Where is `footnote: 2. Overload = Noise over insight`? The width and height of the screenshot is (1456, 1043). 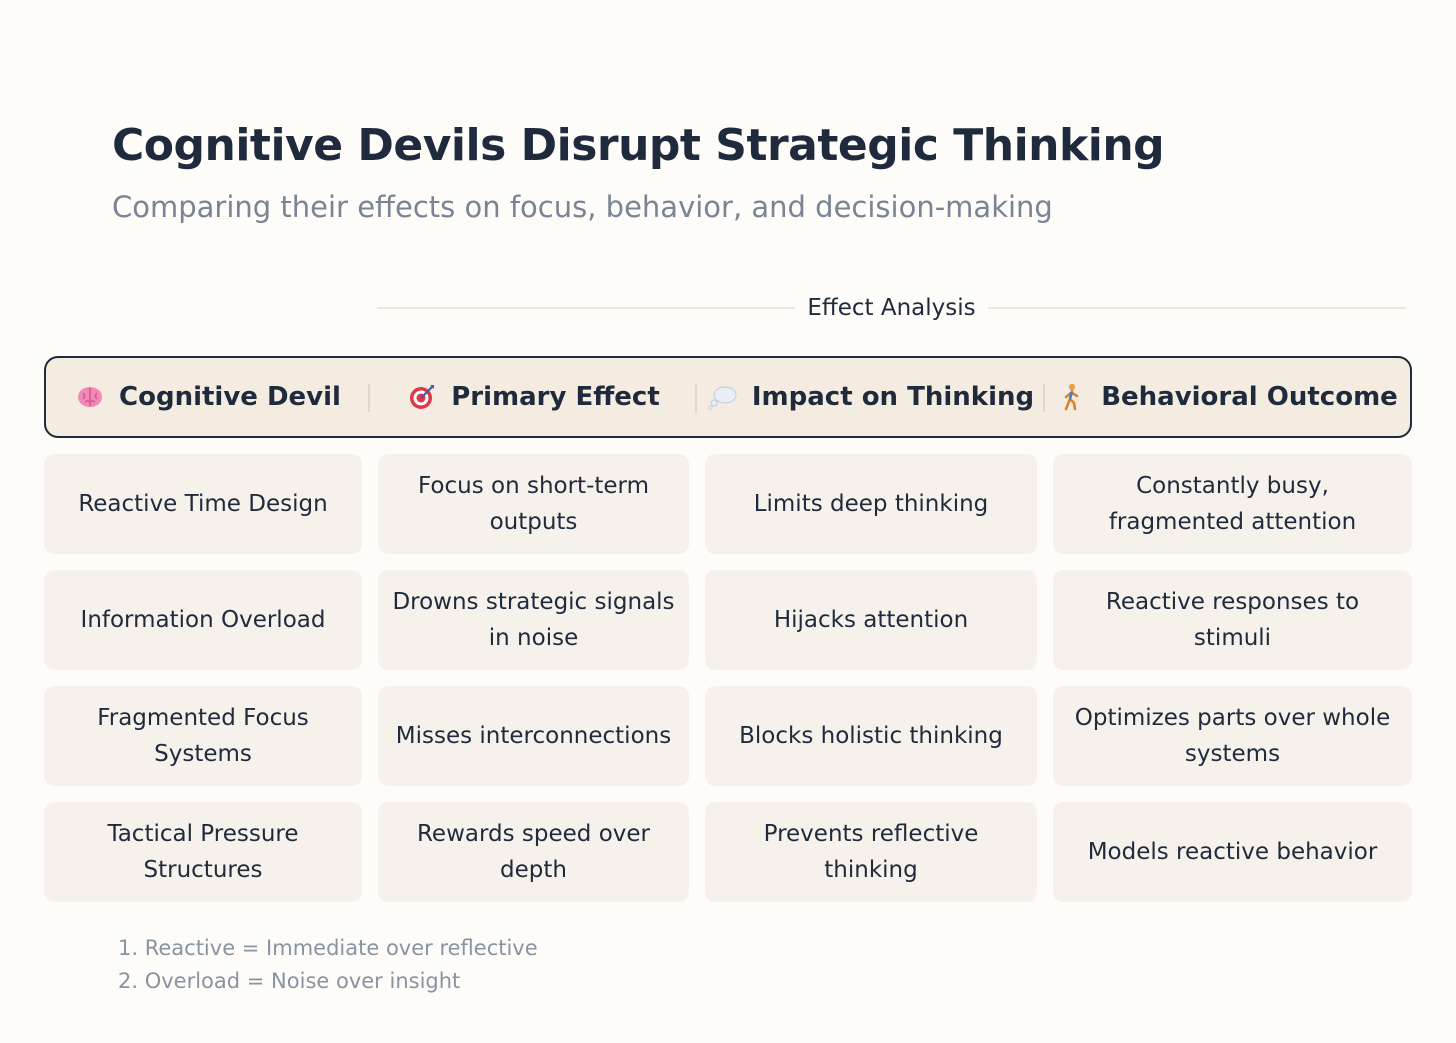
footnote: 2. Overload = Noise over insight is located at coordinates (289, 981).